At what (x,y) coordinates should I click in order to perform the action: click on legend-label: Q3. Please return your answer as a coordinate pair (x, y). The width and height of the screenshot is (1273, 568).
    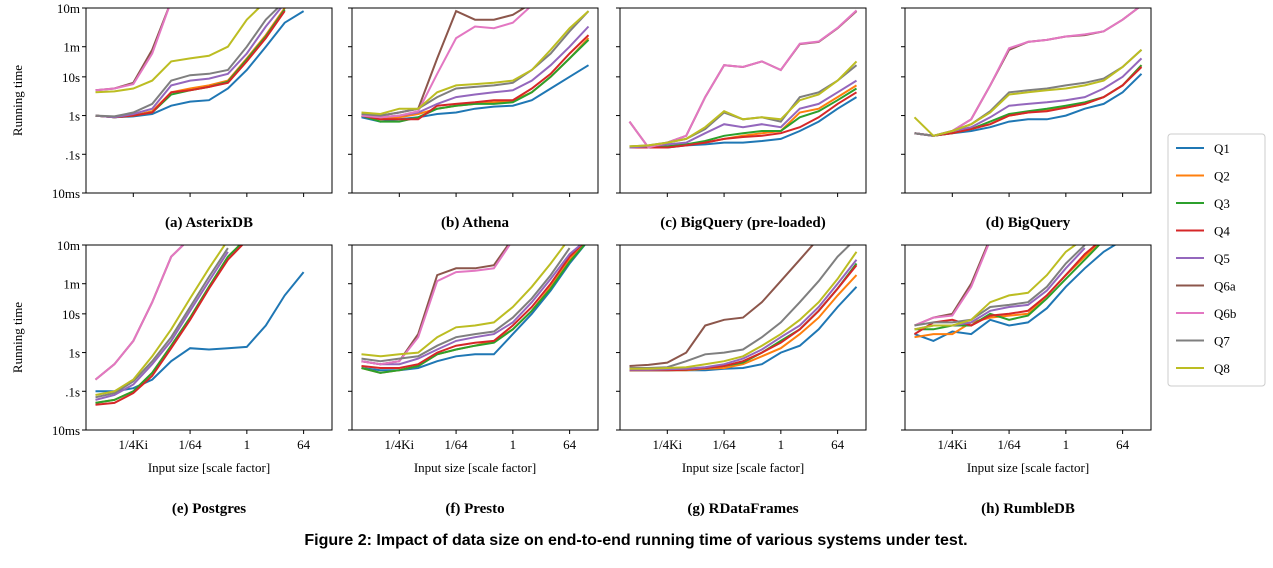
    Looking at the image, I should click on (1222, 203).